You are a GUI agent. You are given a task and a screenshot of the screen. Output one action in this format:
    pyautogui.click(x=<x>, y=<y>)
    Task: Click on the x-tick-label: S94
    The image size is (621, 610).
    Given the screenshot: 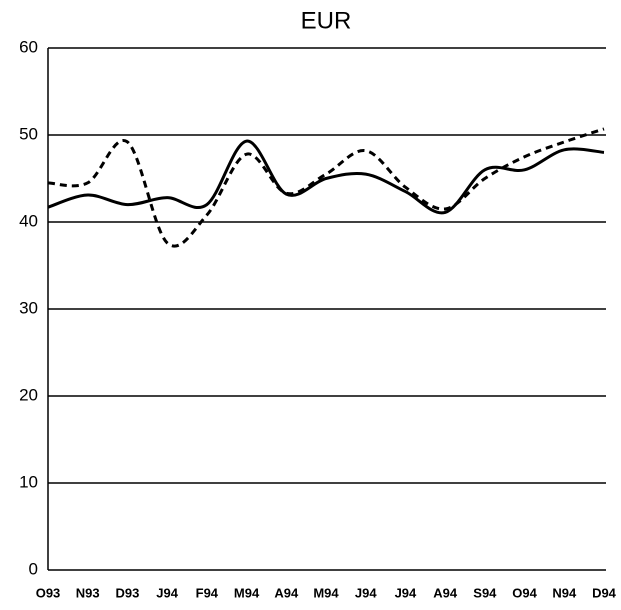 What is the action you would take?
    pyautogui.click(x=485, y=592)
    